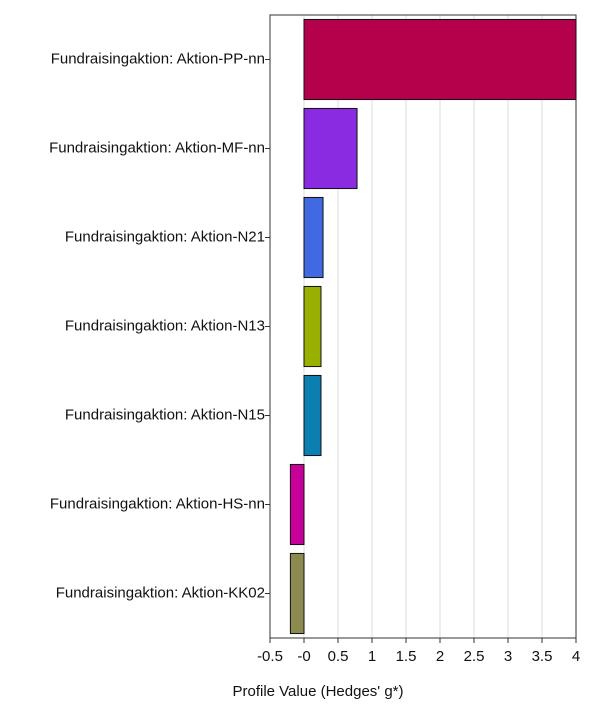 The height and width of the screenshot is (707, 596). I want to click on x-tick-label: 2, so click(440, 656).